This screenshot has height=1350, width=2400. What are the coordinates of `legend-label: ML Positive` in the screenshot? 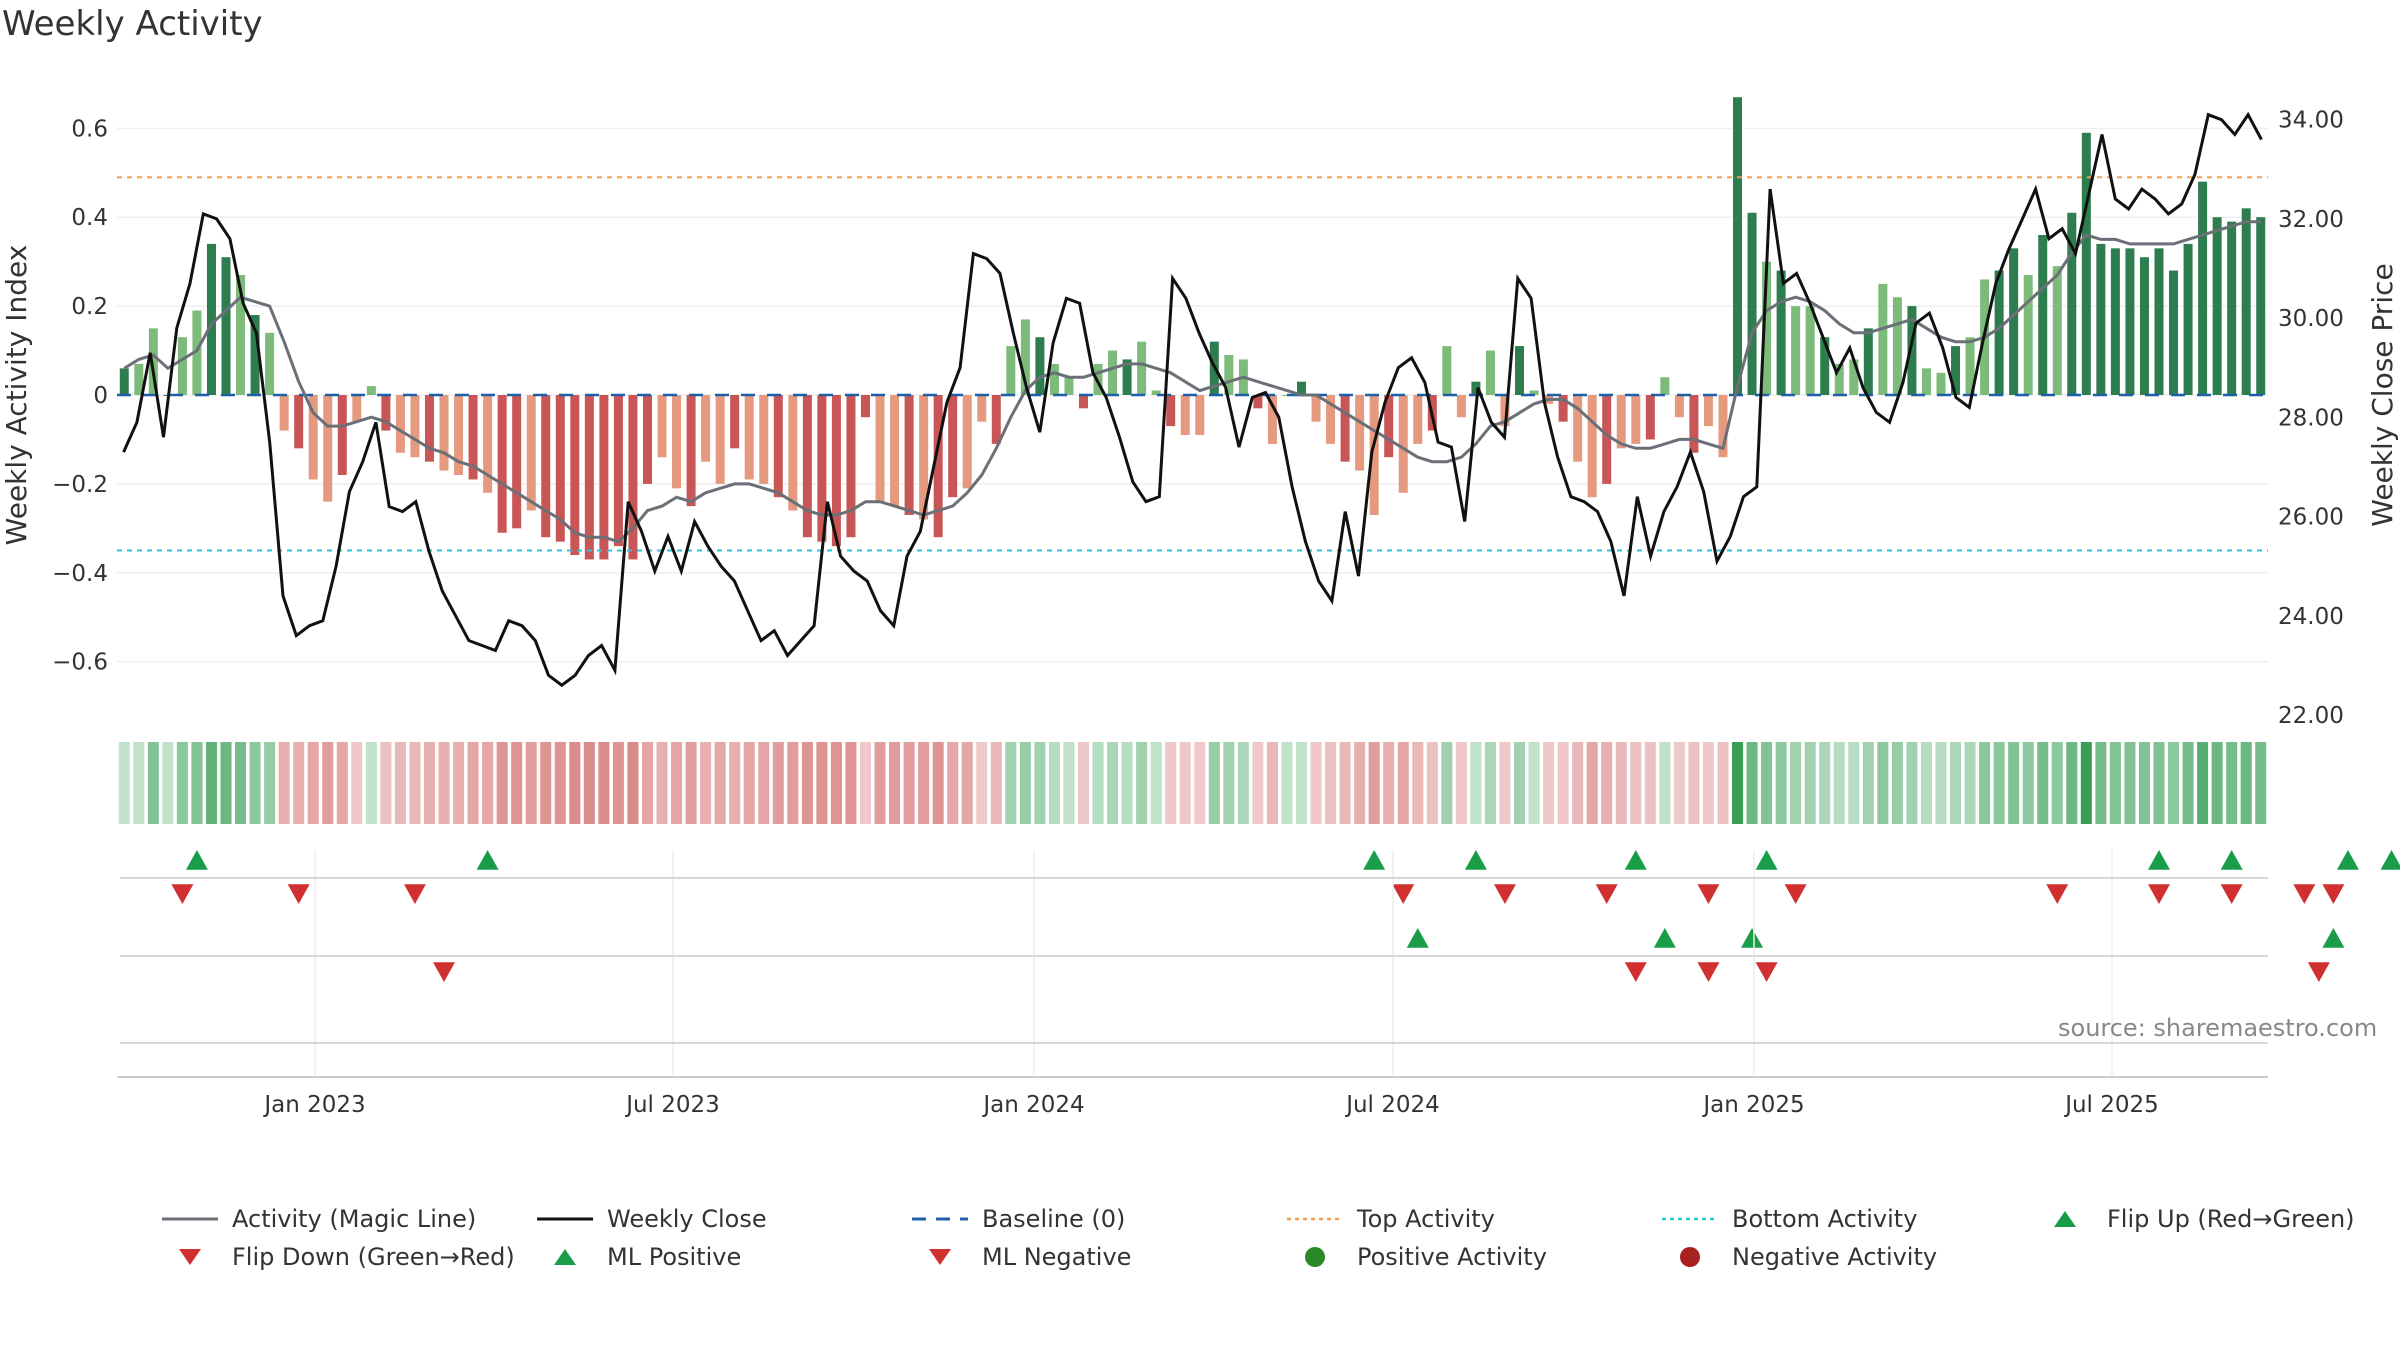 It's located at (674, 1257).